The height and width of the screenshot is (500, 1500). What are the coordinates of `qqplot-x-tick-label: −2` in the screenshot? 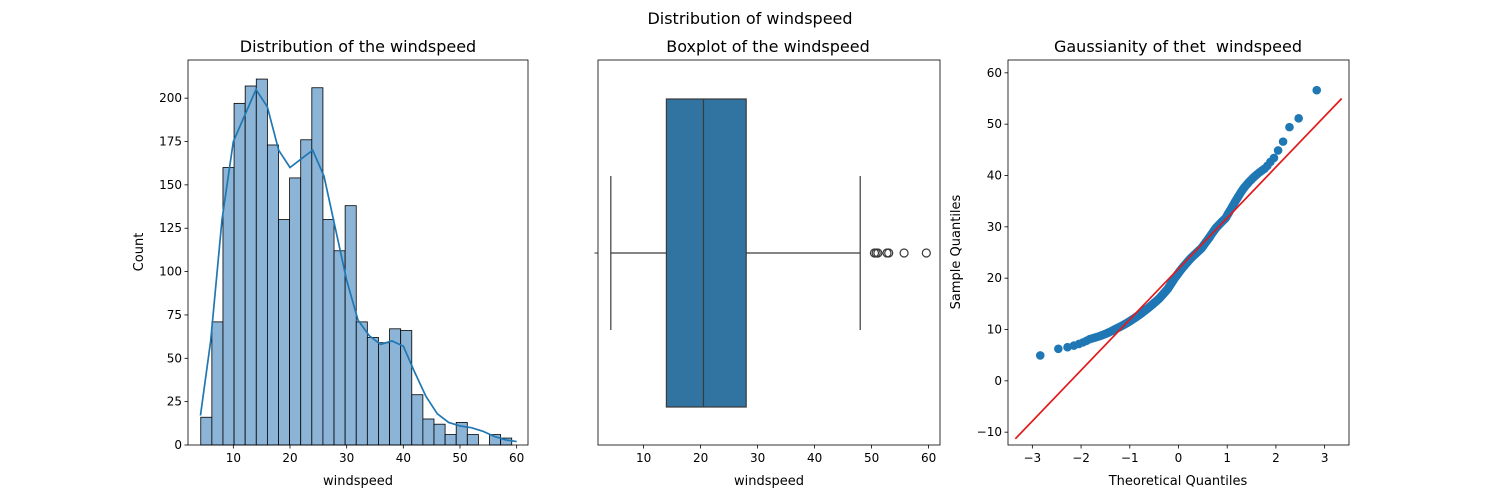 It's located at (1081, 458).